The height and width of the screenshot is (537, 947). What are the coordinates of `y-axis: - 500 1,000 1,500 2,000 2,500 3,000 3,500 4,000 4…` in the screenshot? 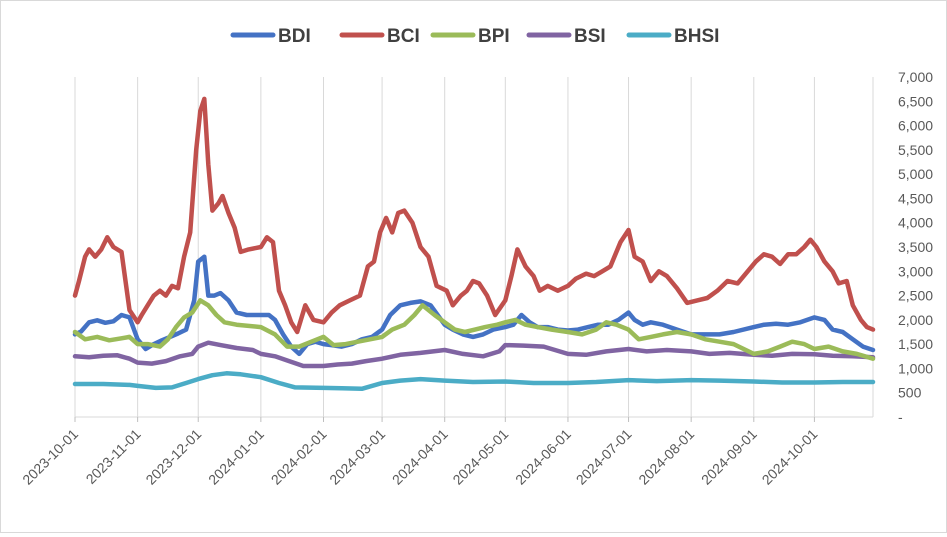 It's located at (915, 247).